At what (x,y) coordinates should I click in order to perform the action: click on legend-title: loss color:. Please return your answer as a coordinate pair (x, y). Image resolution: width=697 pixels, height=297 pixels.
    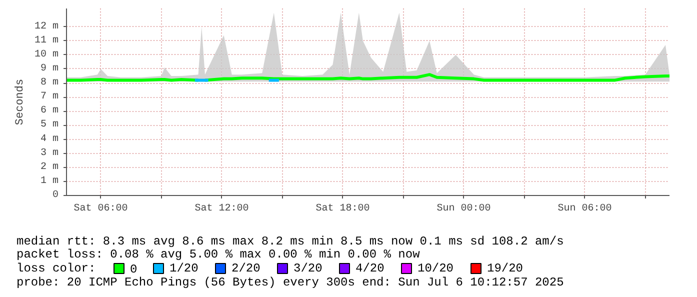
    Looking at the image, I should click on (56, 269).